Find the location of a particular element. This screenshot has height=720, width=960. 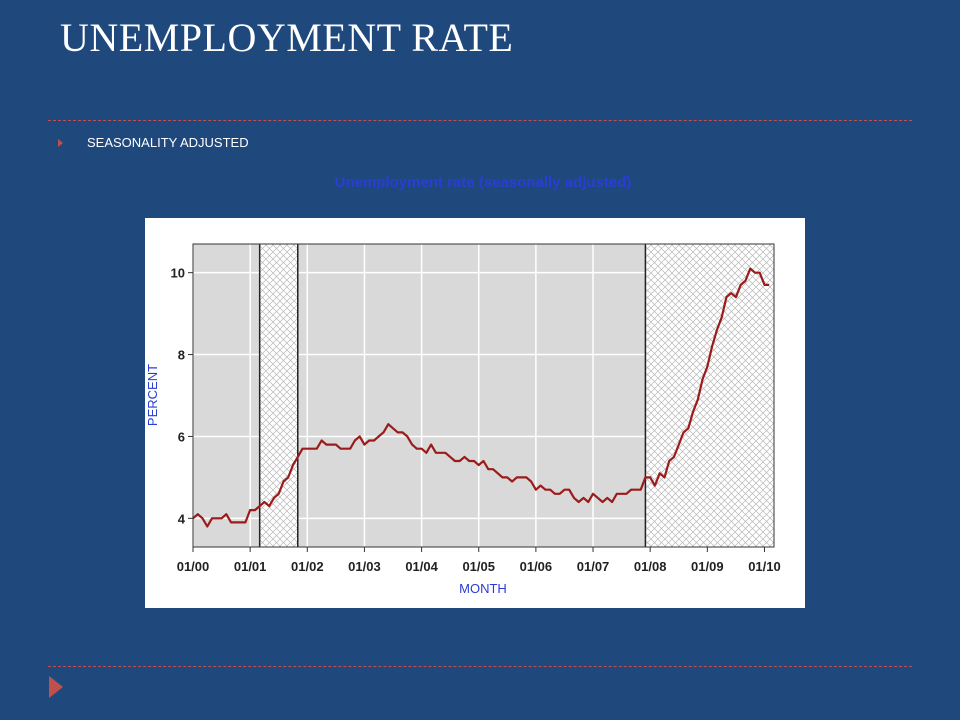

y-tick-label: 6 is located at coordinates (181, 436).